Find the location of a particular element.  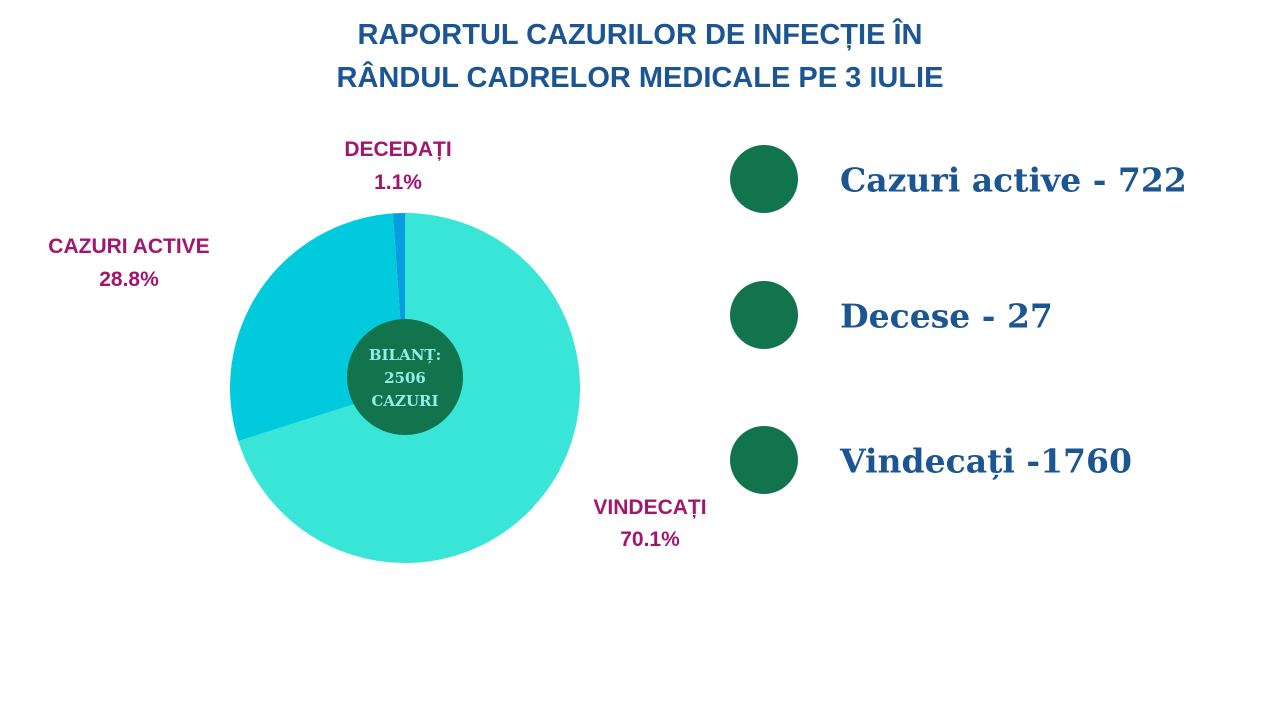

slice-percent-vindecati: 70.1% is located at coordinates (650, 539).